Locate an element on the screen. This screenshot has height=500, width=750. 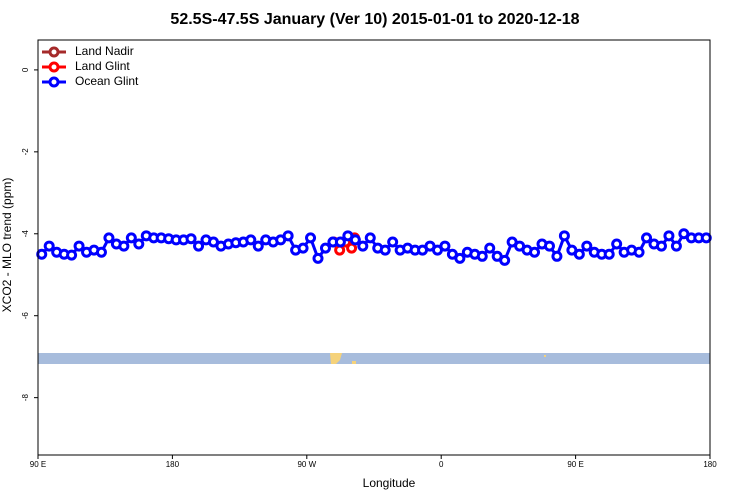
plot-marks is located at coordinates (374, 247).